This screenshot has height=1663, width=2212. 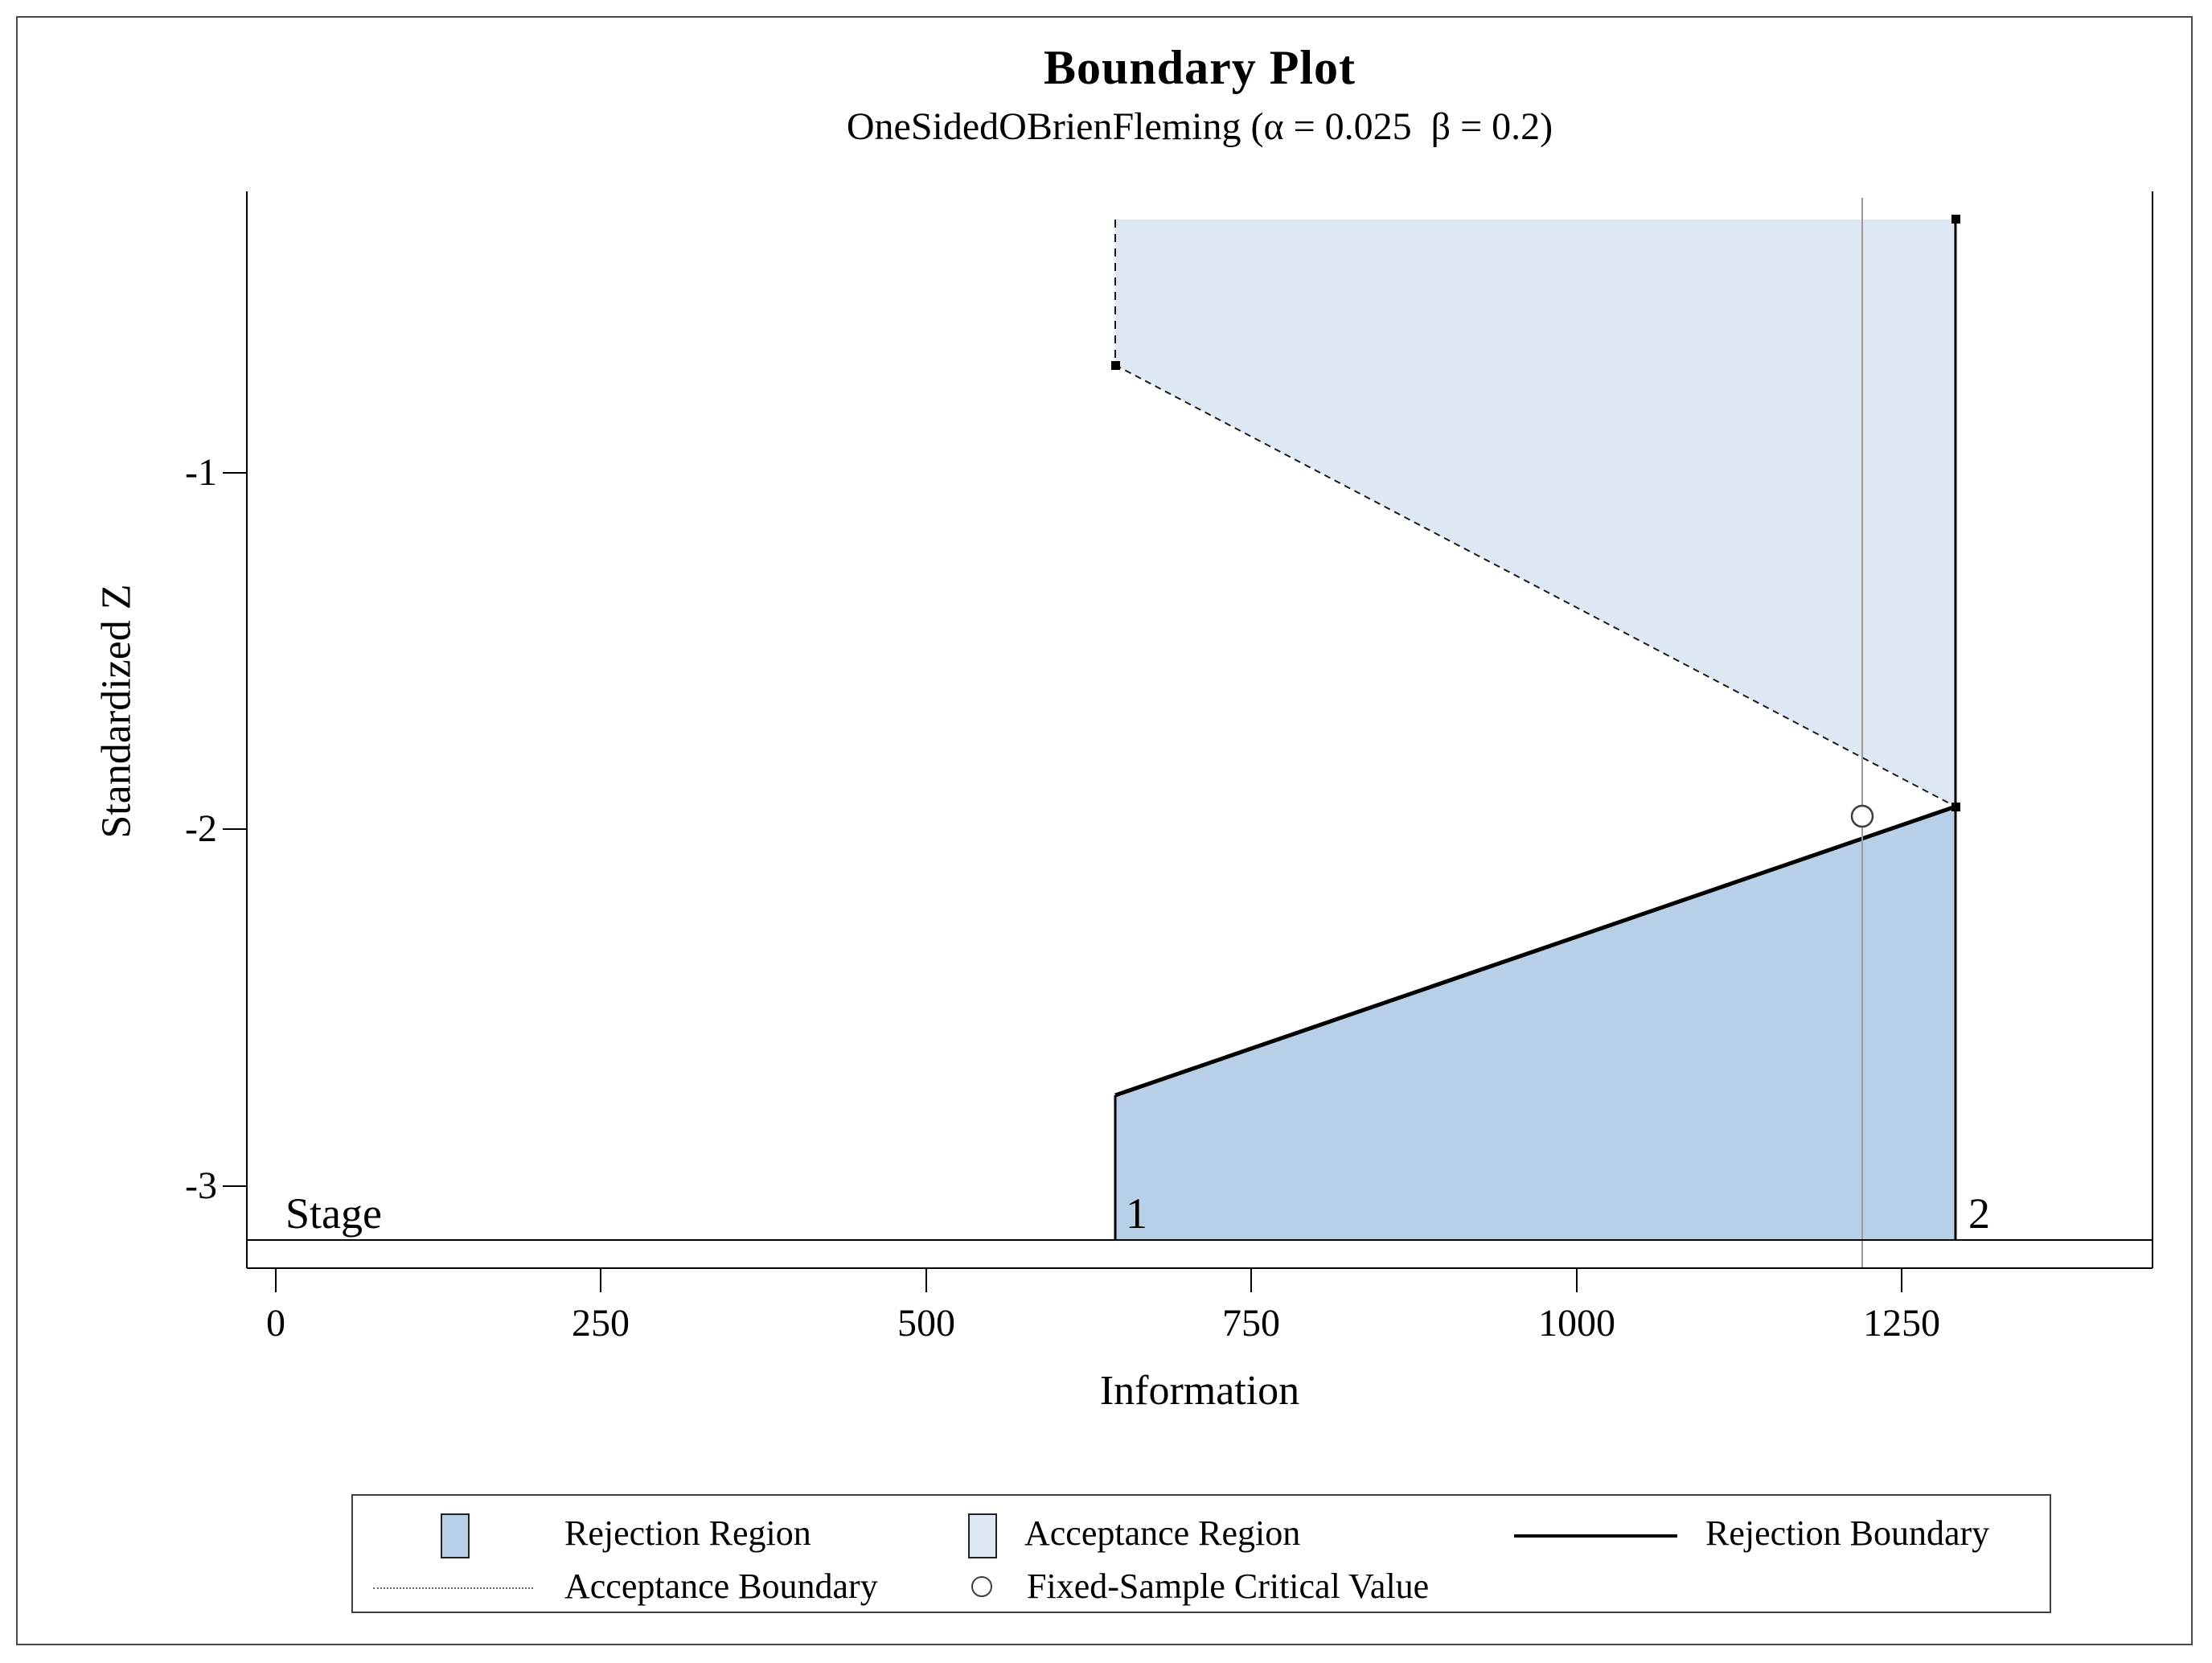 What do you see at coordinates (1576, 1323) in the screenshot?
I see `x-tick-label: 1000` at bounding box center [1576, 1323].